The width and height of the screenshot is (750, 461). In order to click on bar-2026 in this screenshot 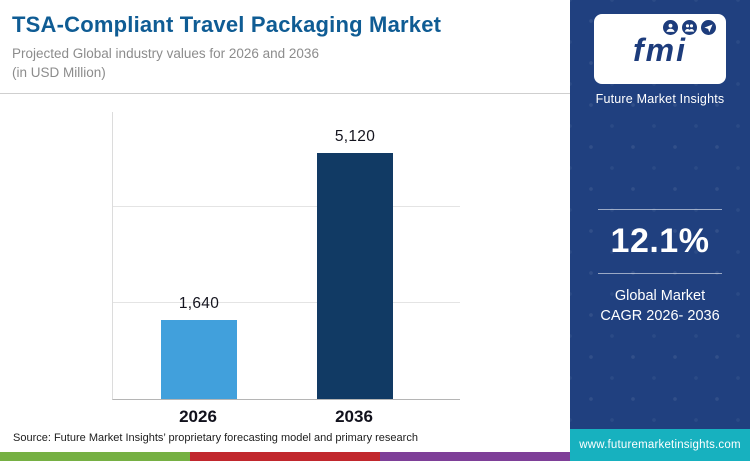, I will do `click(199, 359)`.